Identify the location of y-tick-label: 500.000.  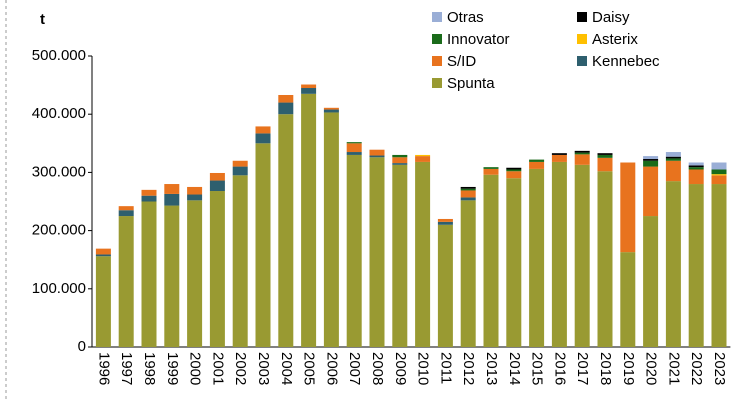
(59, 55).